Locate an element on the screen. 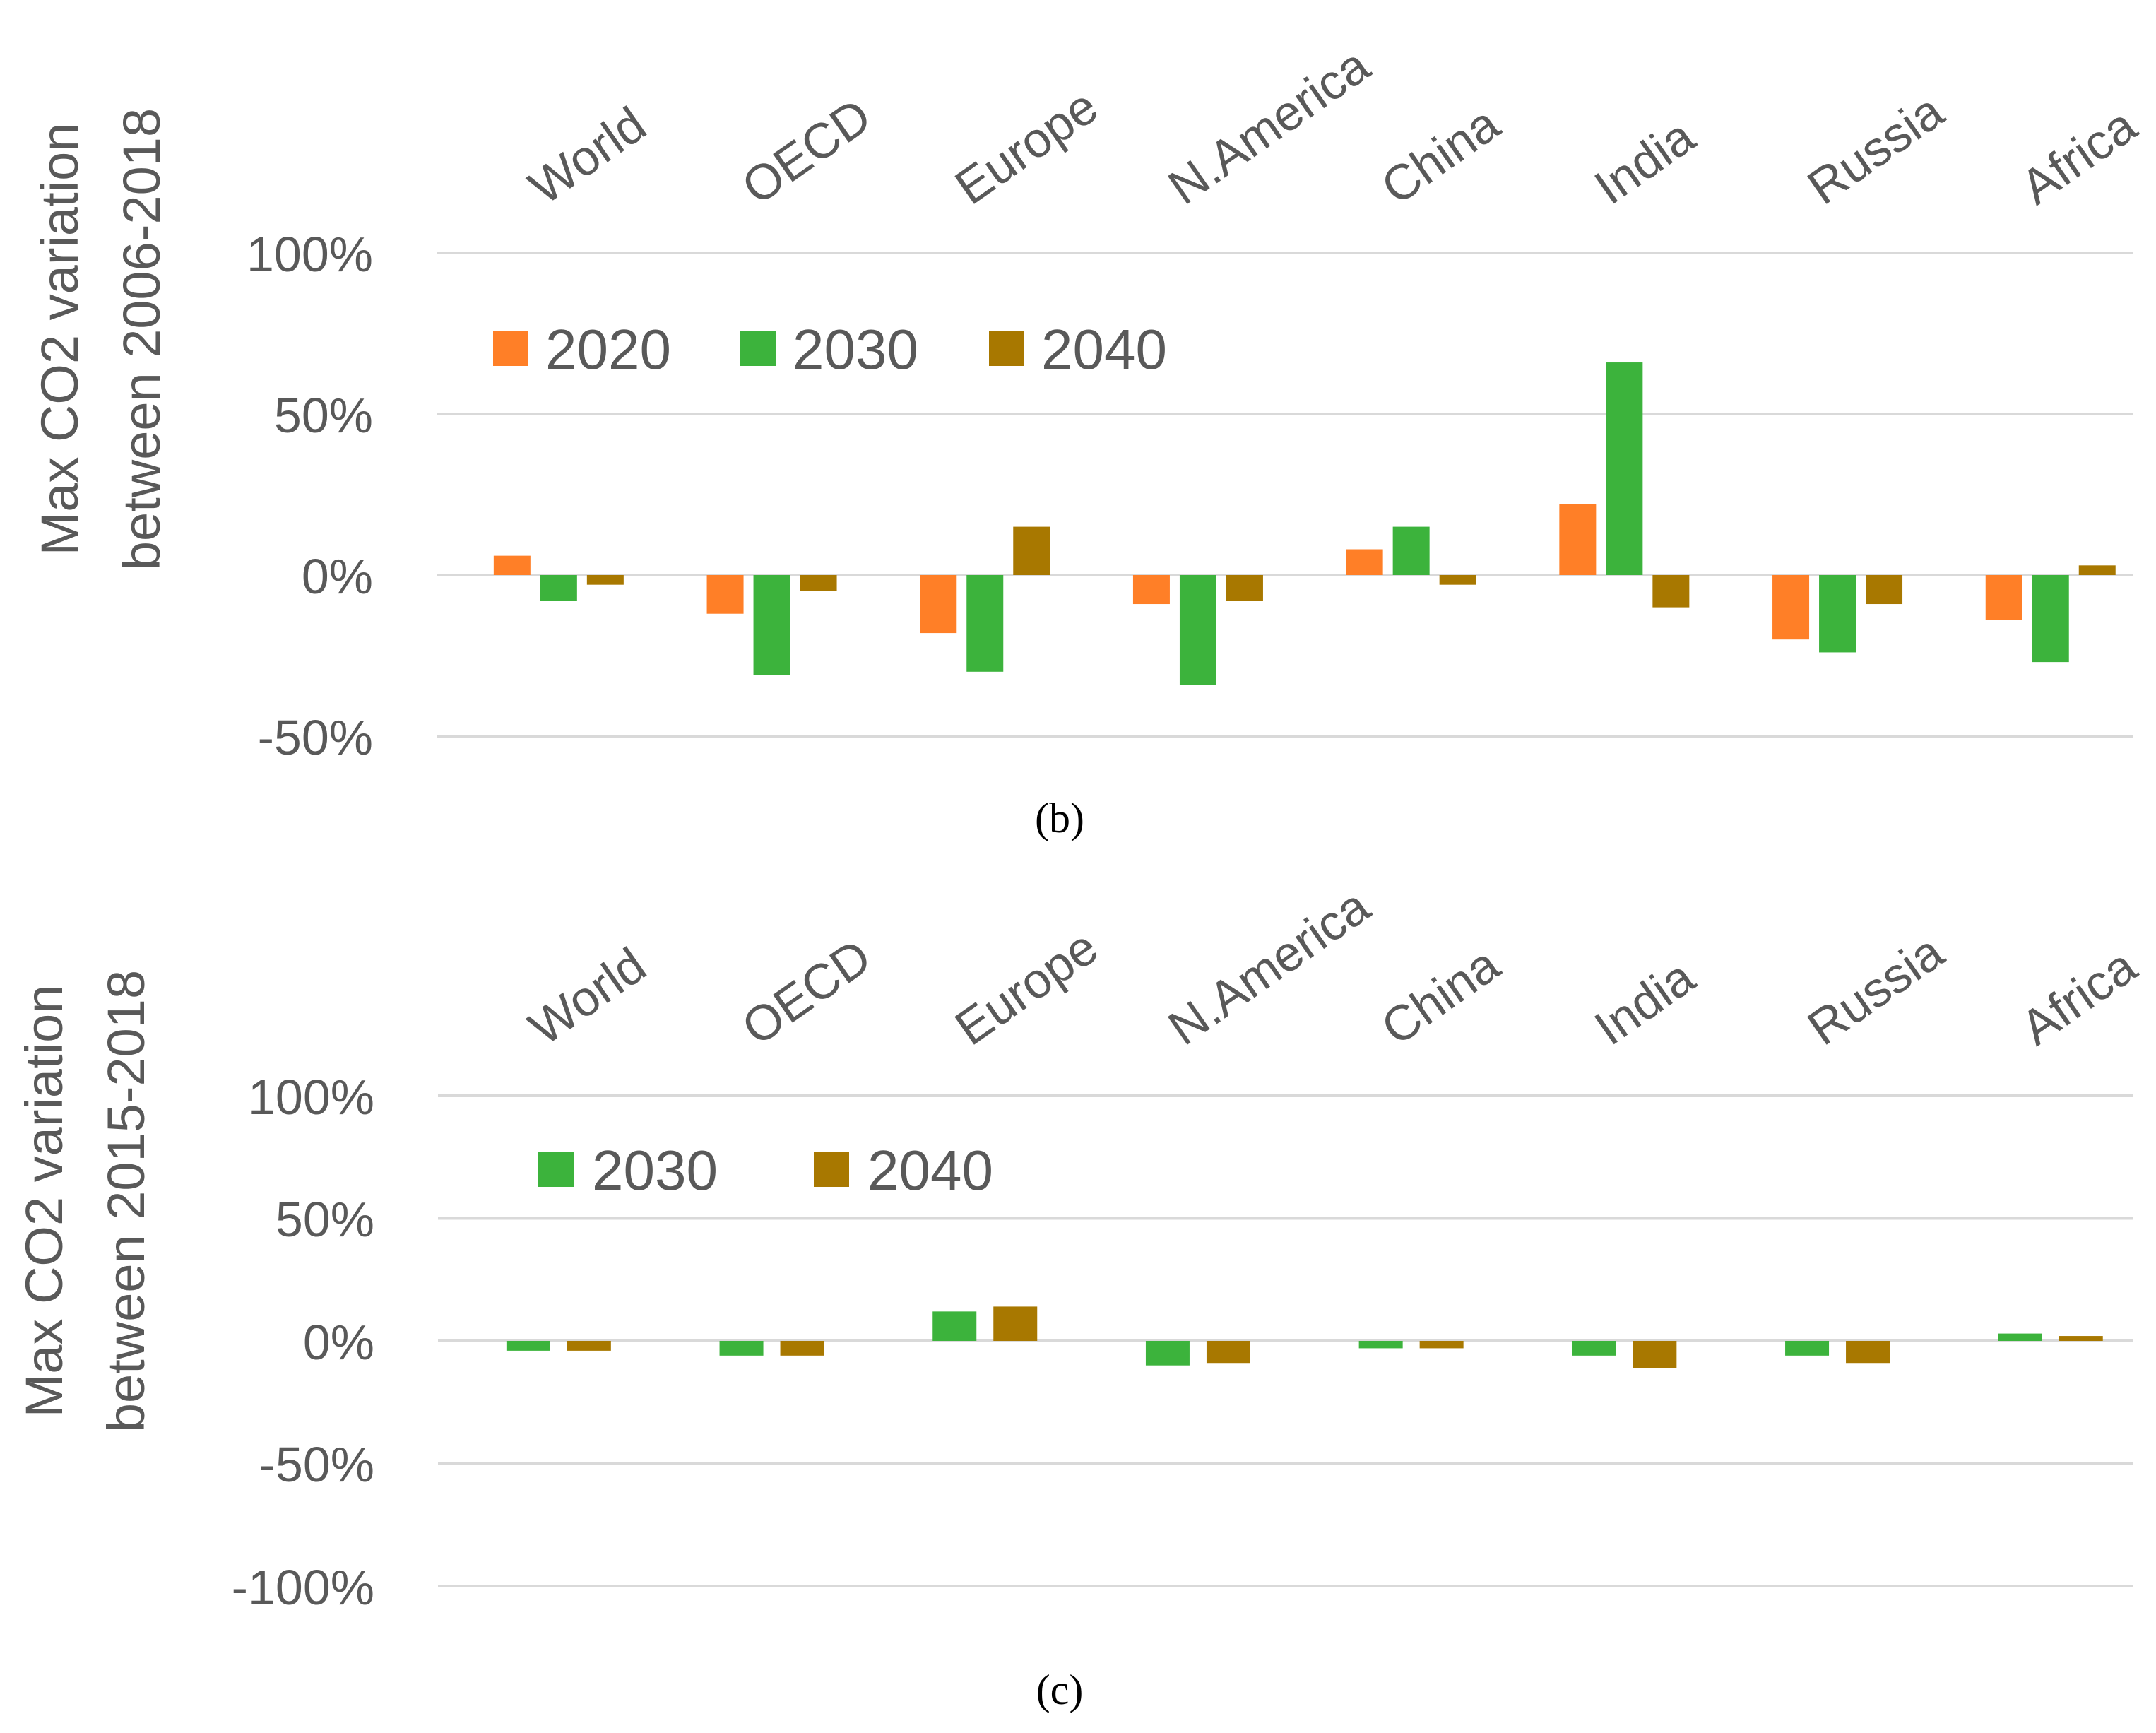 The width and height of the screenshot is (2156, 1733). legend-swatch-2020 is located at coordinates (510, 348).